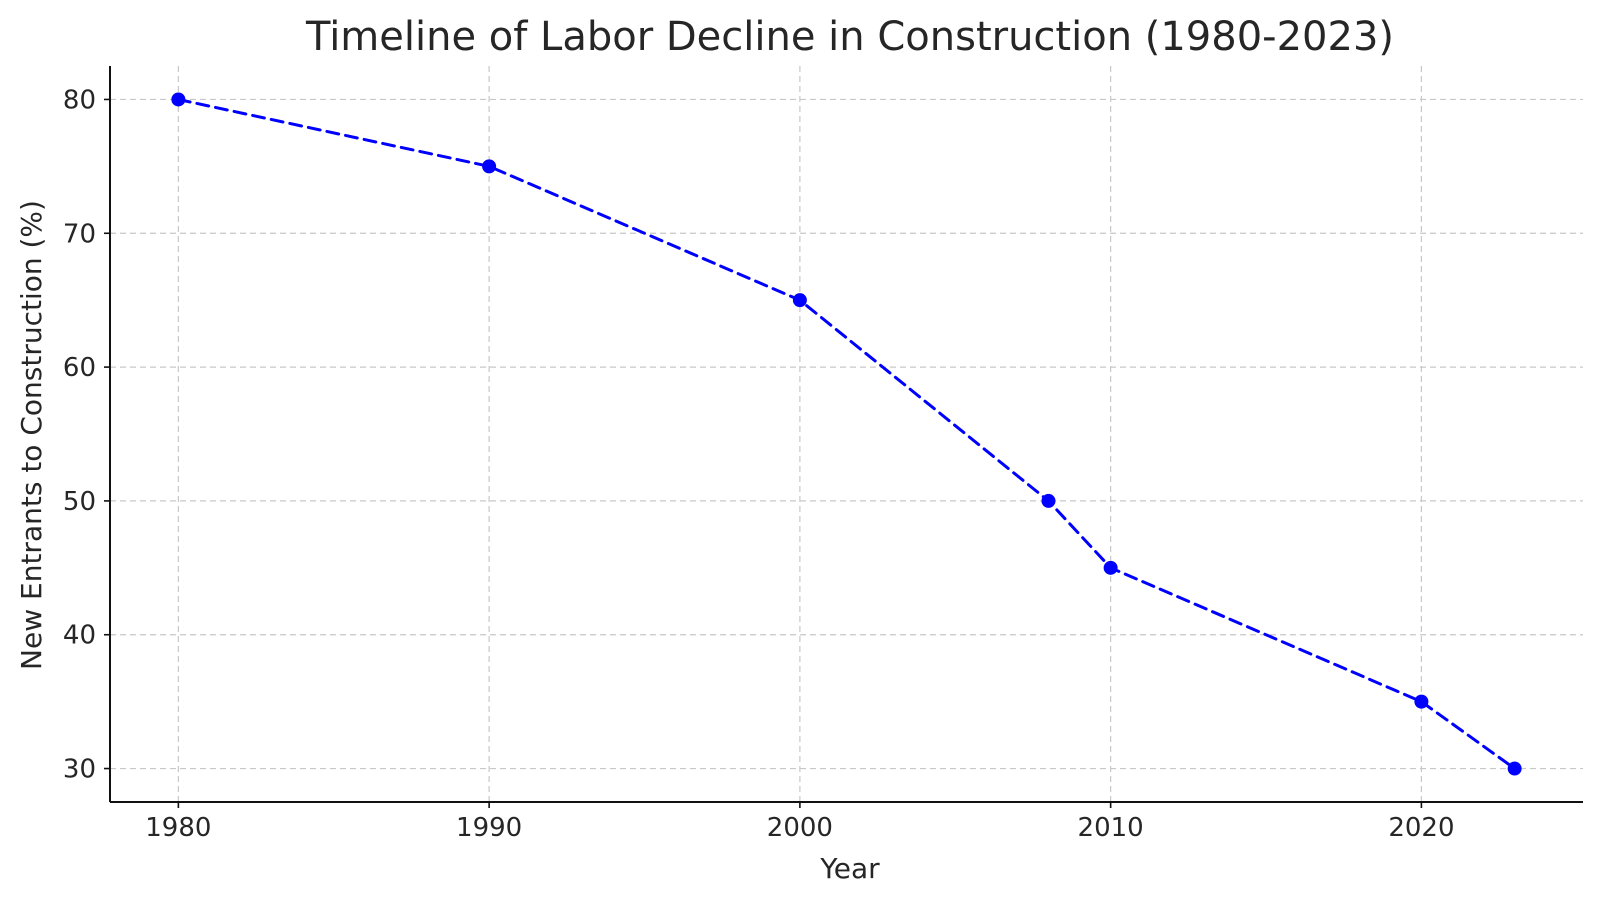 The width and height of the screenshot is (1600, 899). Describe the element at coordinates (178, 828) in the screenshot. I see `x-tick-label: 1980` at that location.